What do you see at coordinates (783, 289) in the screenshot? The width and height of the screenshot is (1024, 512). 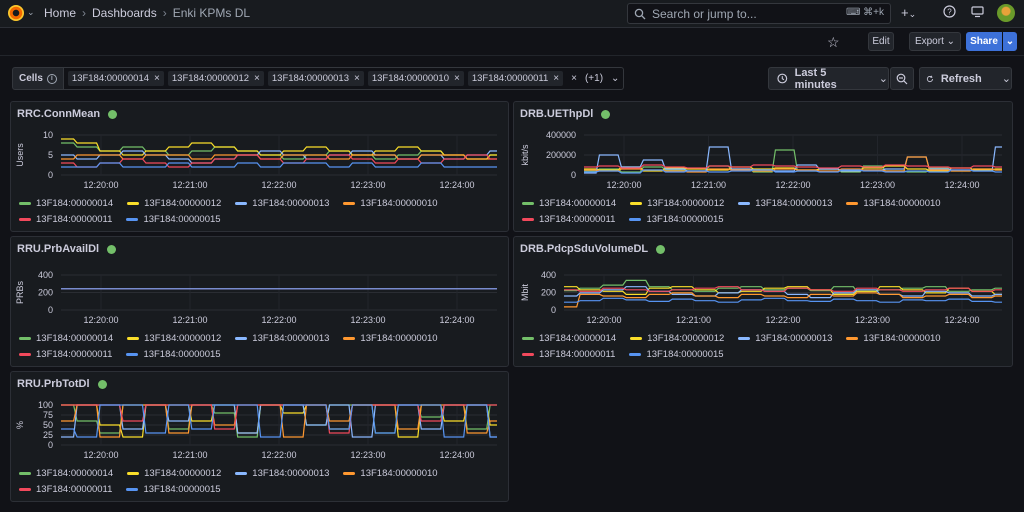 I see `series-line` at bounding box center [783, 289].